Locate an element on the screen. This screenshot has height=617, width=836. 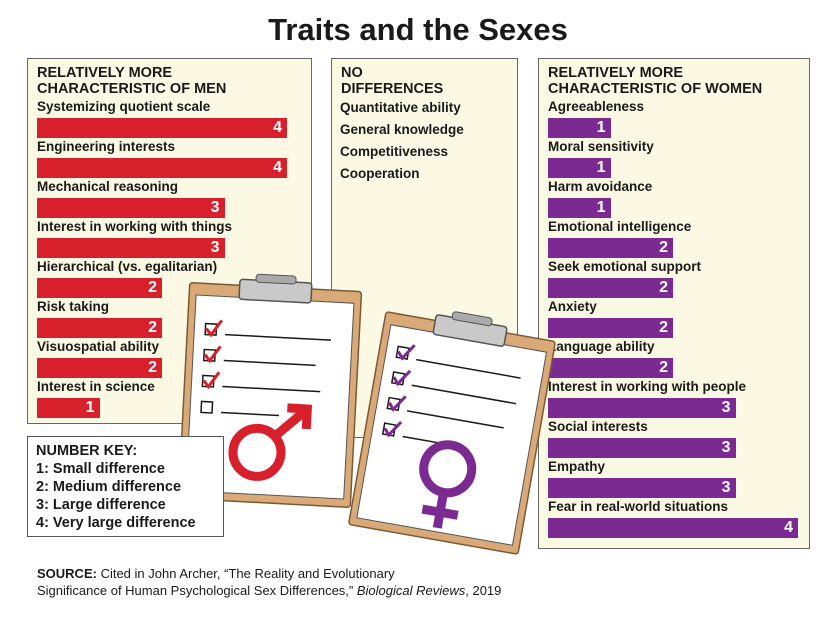
no-differences-heading: NO DIFFERENCES is located at coordinates (392, 81).